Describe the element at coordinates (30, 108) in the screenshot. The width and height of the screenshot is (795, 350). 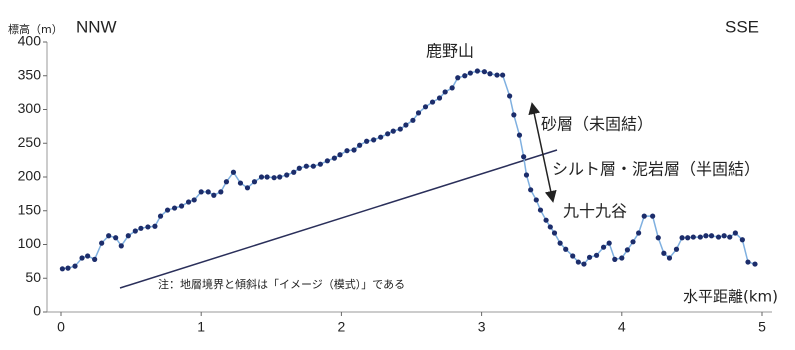
I see `y-tick-label: 300` at that location.